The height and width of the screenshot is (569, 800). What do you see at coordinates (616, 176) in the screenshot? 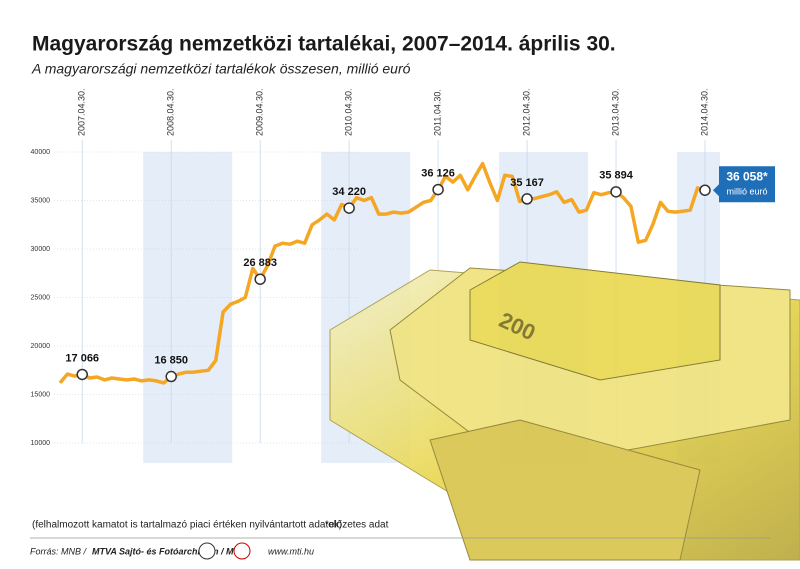
I see `data-label: 35 894` at bounding box center [616, 176].